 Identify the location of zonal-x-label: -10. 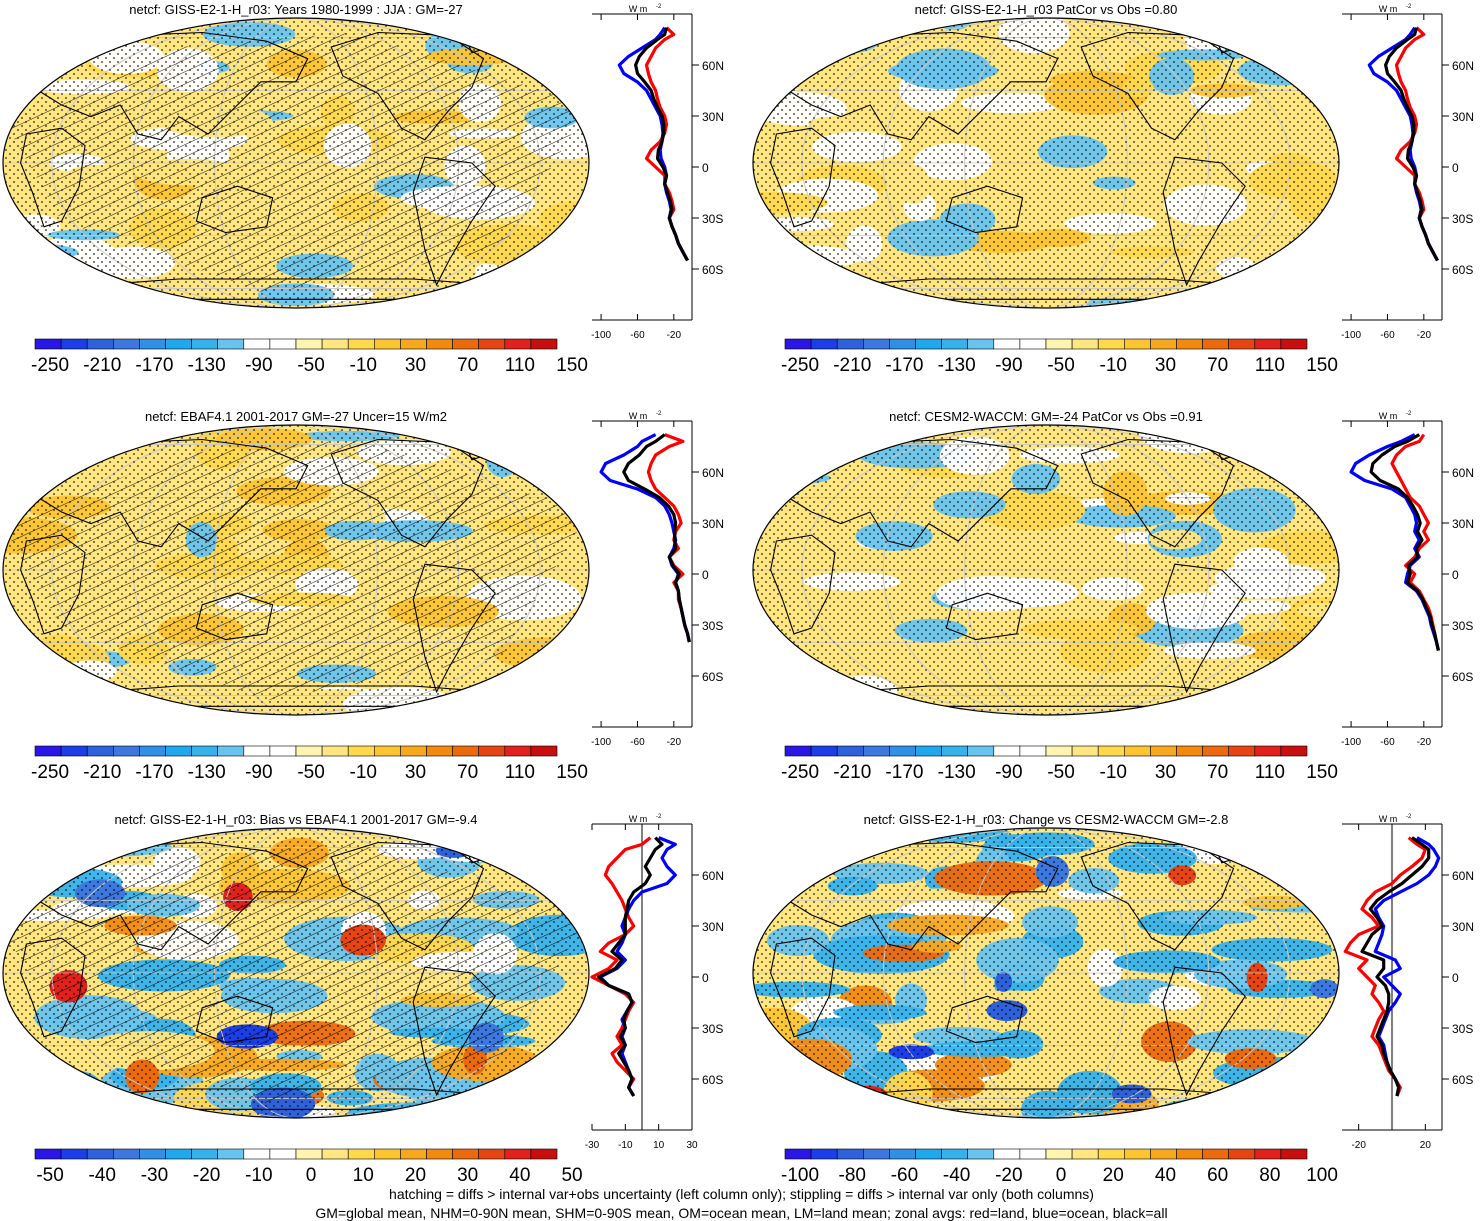
(625, 1145).